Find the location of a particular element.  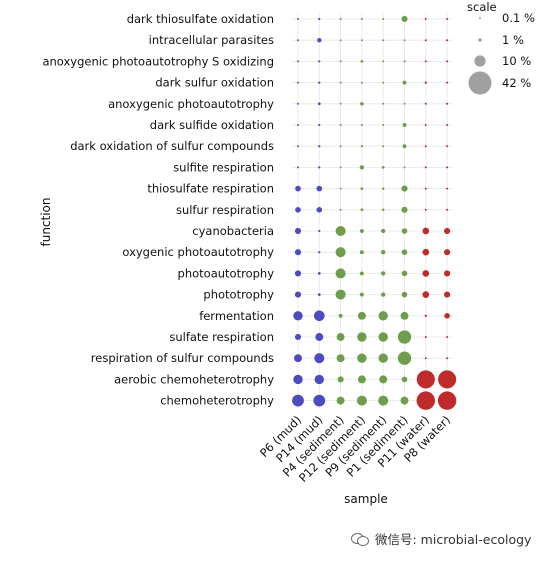

y-axis-title: function is located at coordinates (46, 221).